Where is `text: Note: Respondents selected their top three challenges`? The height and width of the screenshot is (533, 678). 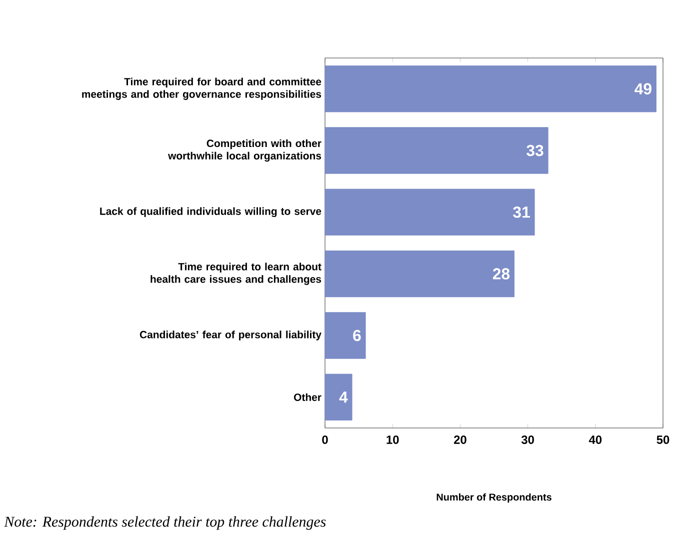
text: Note: Respondents selected their top three challenges is located at coordinates (165, 523).